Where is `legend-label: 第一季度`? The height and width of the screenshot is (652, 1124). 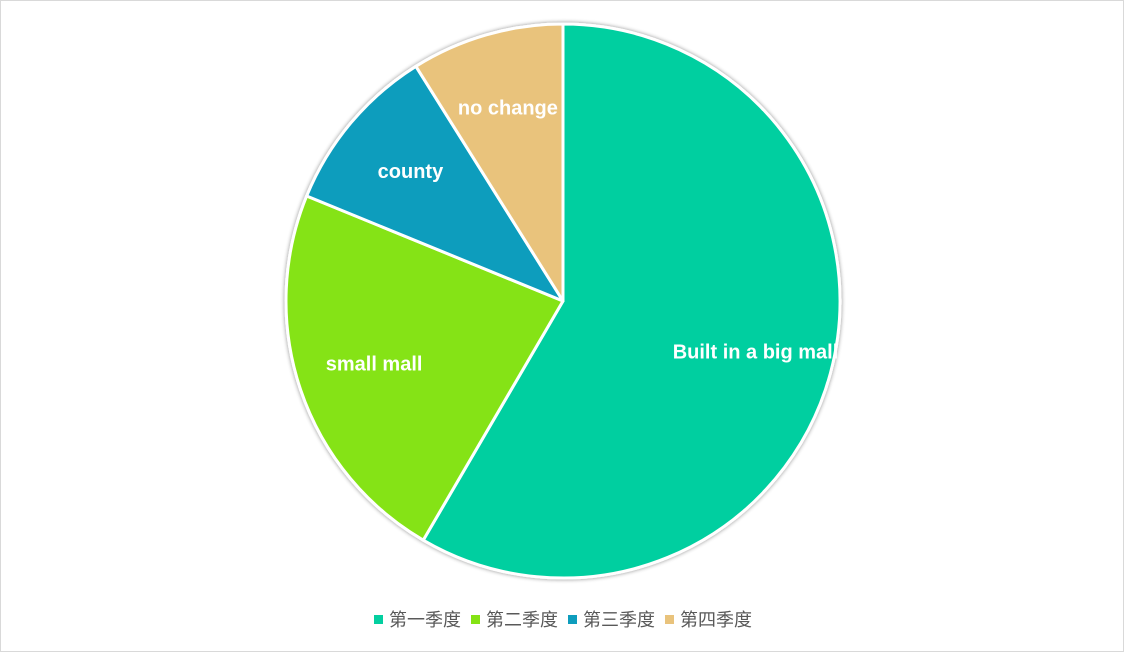
legend-label: 第一季度 is located at coordinates (425, 620).